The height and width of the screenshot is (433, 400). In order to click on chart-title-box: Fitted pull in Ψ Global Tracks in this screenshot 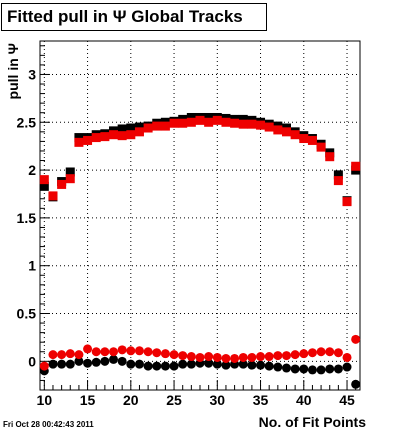, I will do `click(134, 17)`.